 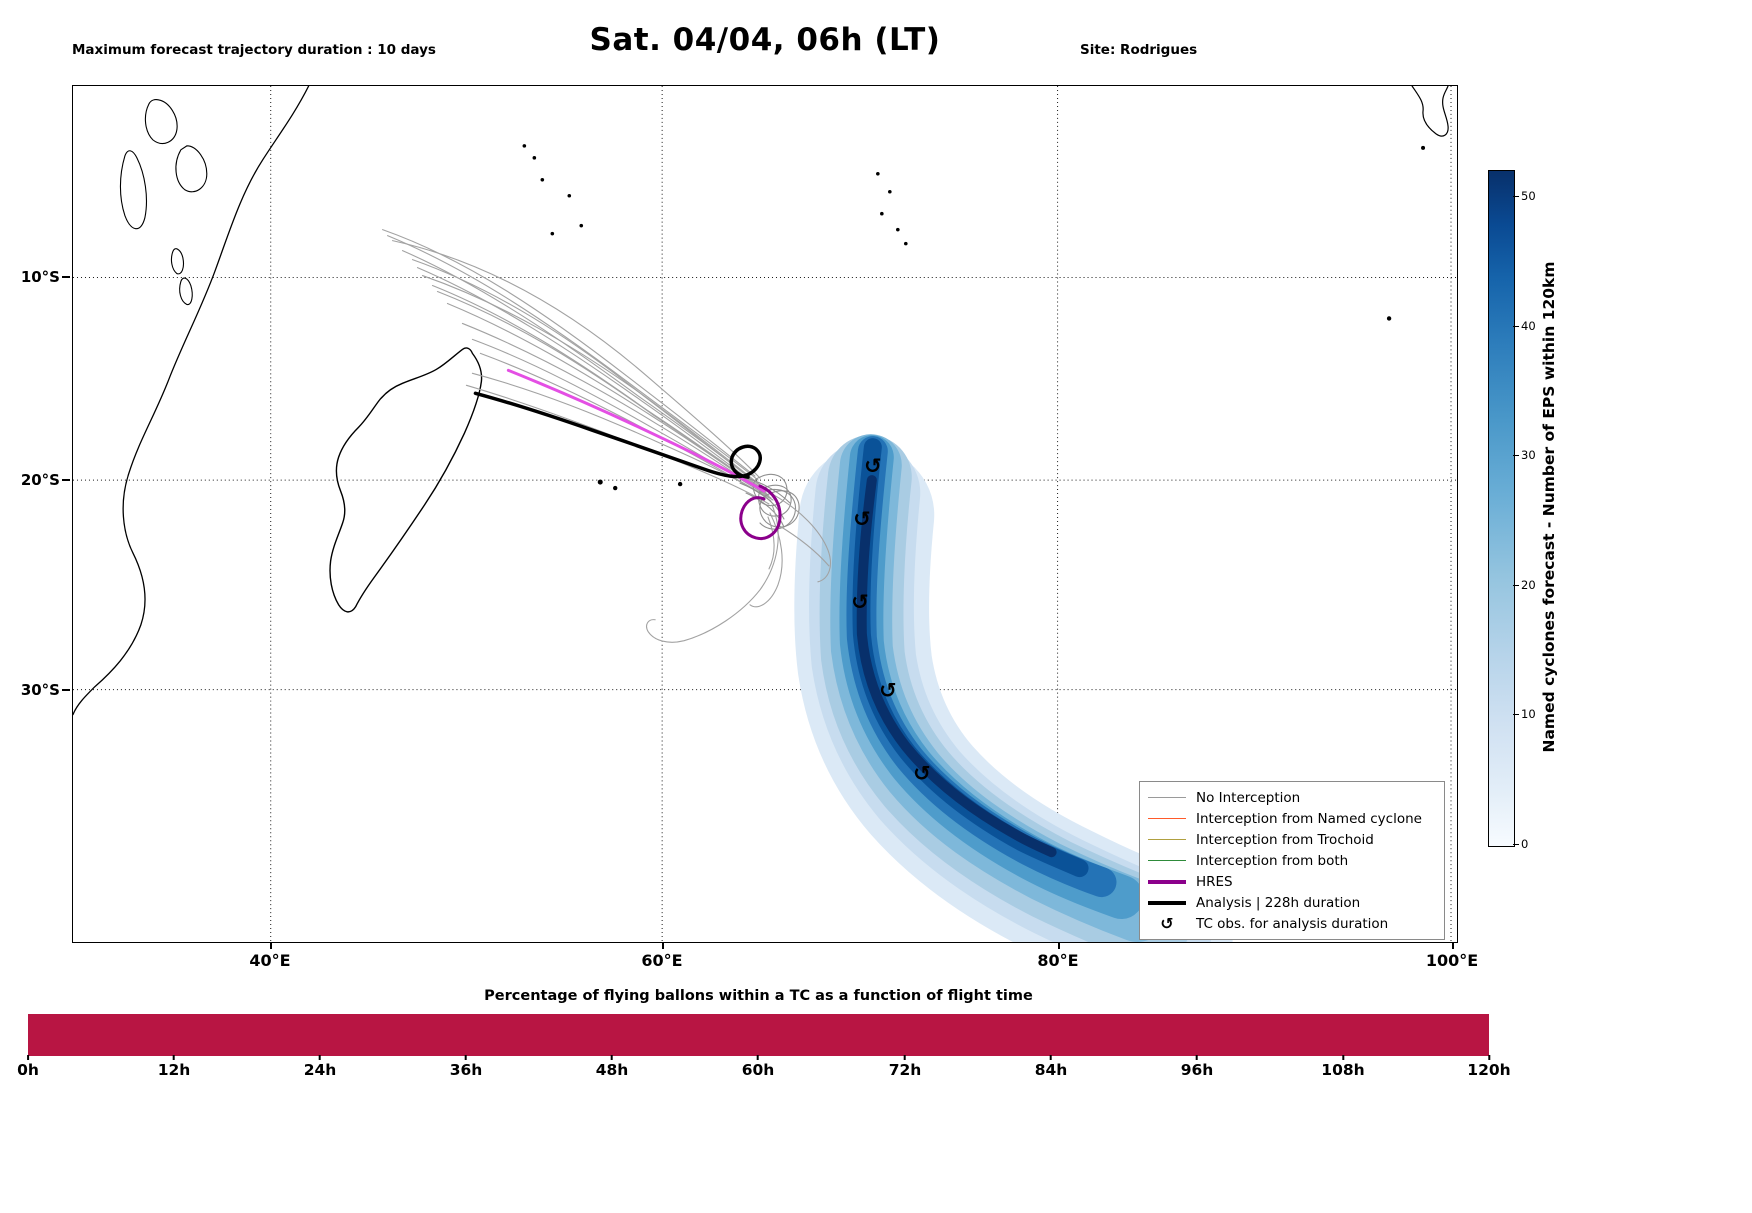 I want to click on site-text: Site: Rodrigues, so click(x=1139, y=50).